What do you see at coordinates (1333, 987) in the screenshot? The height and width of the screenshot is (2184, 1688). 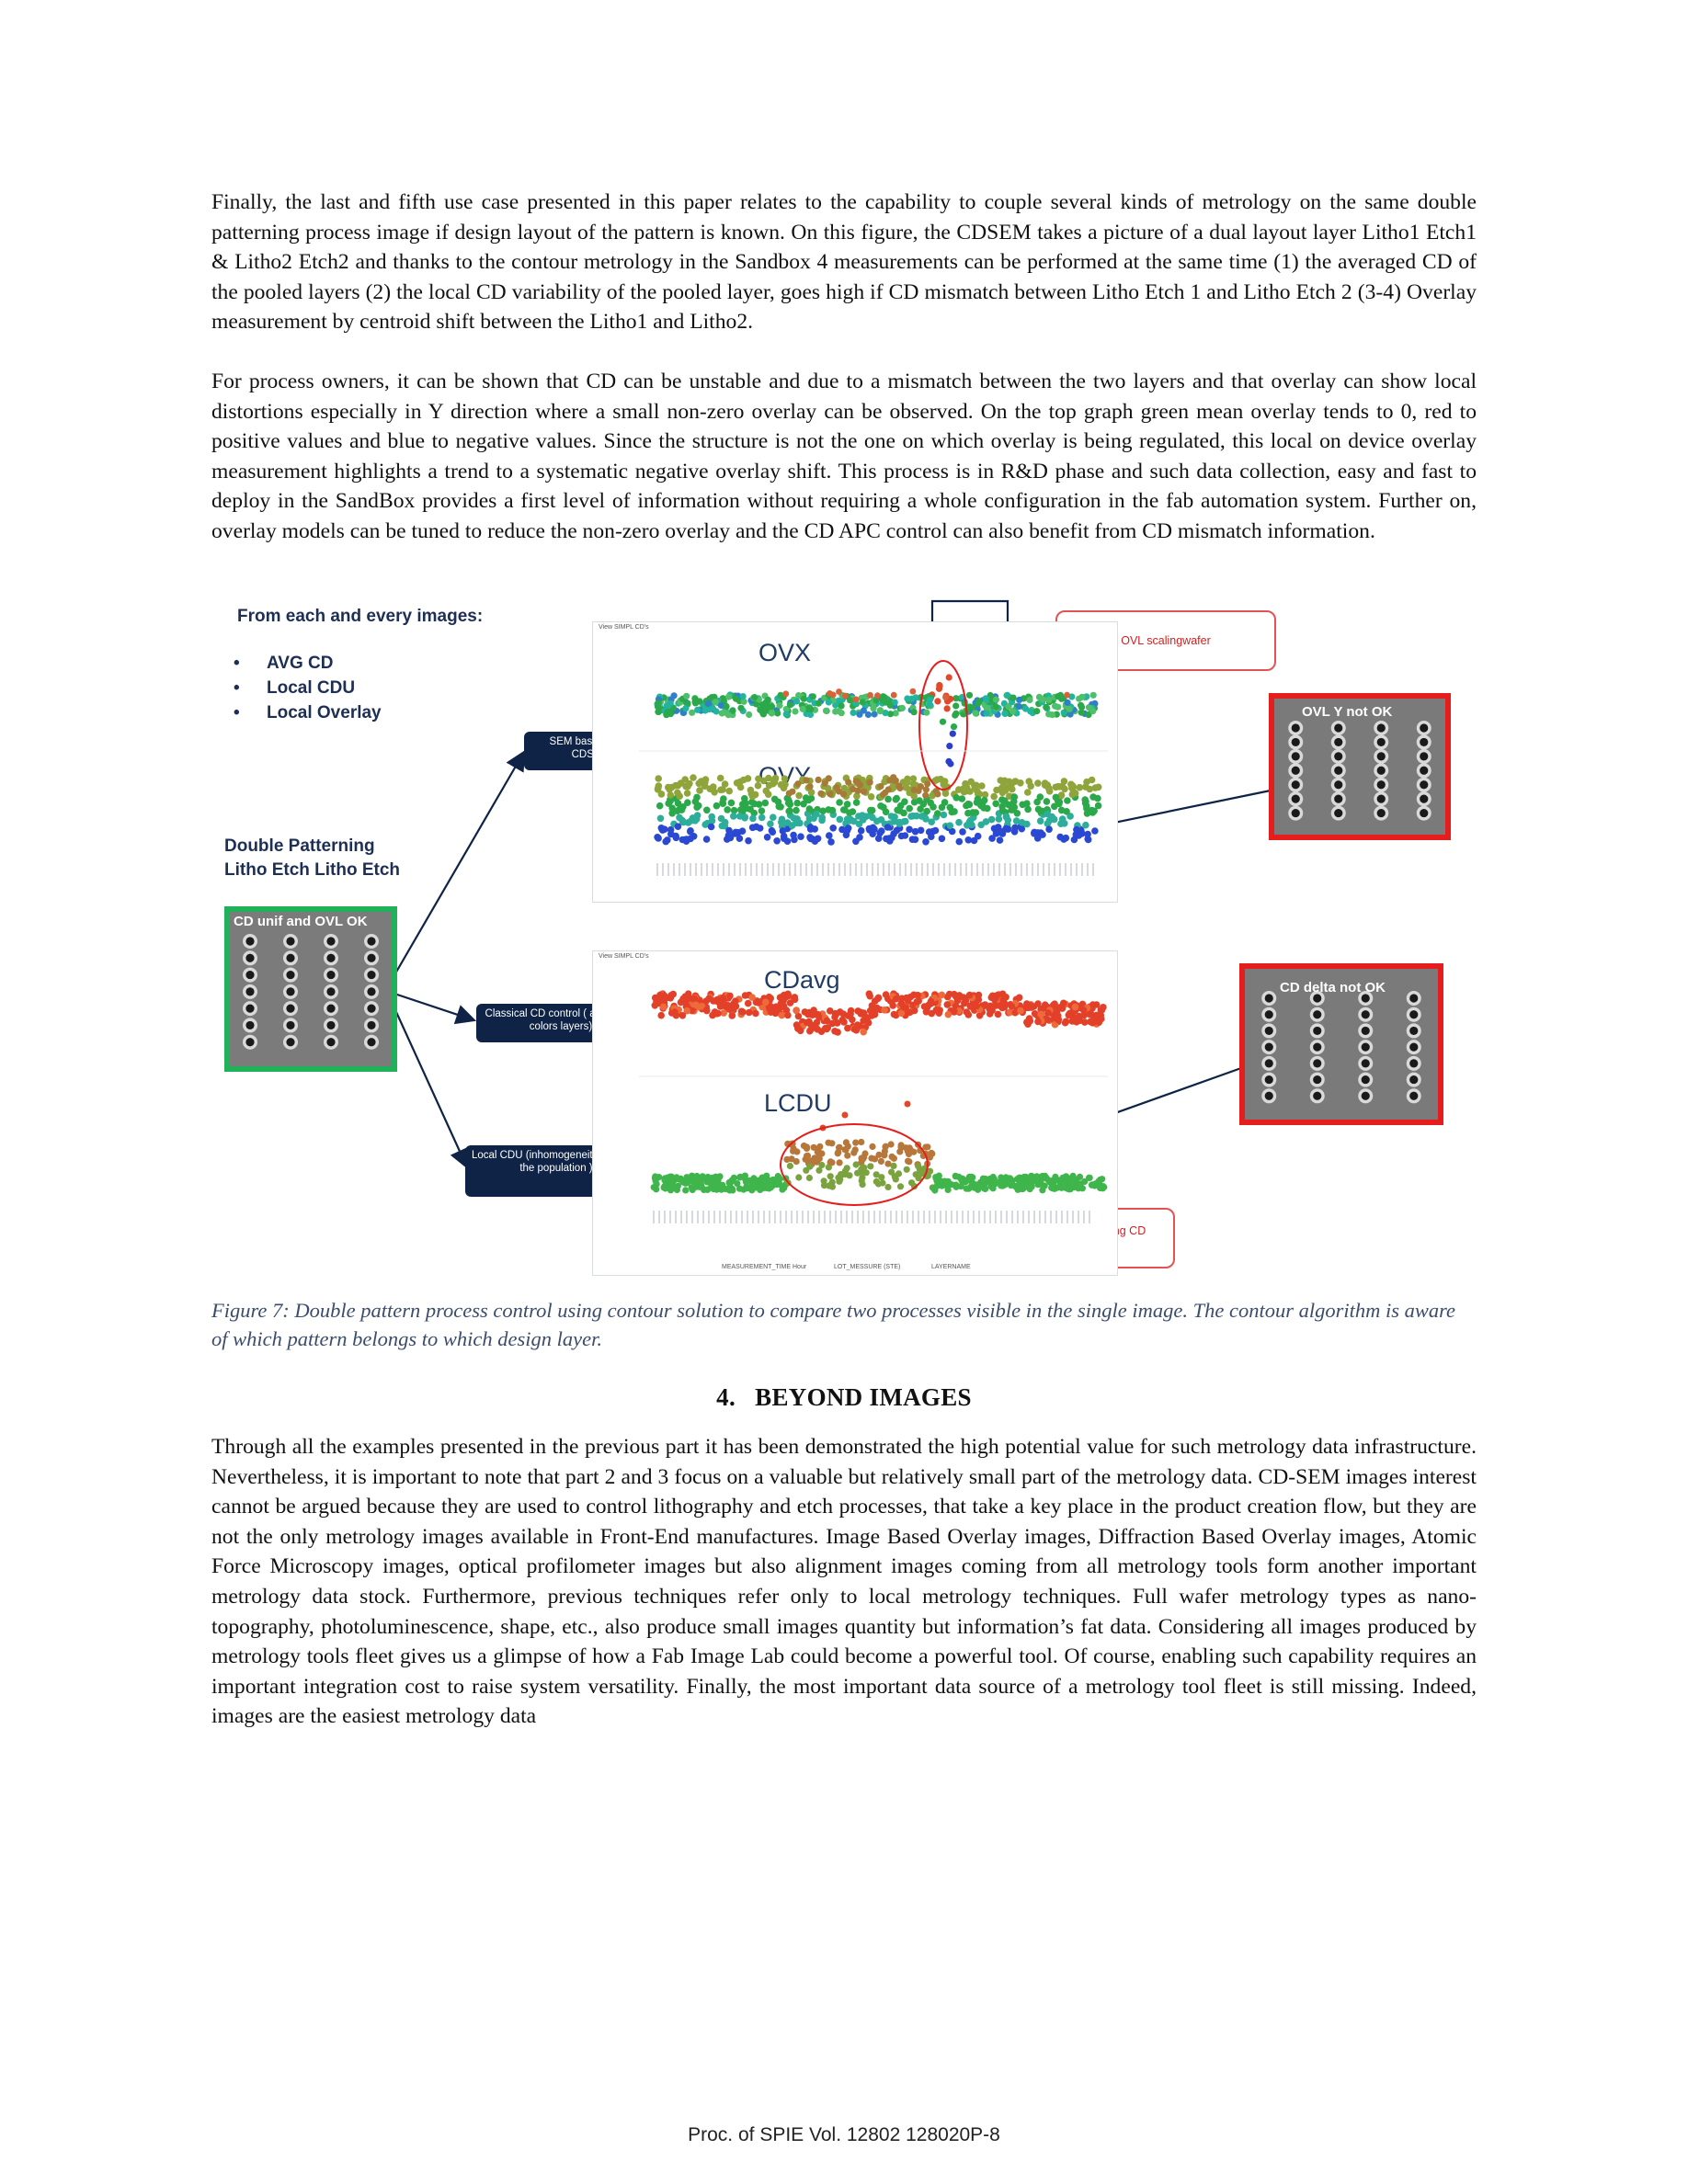 I see `sem-cd-bad-label: CD delta not OK` at bounding box center [1333, 987].